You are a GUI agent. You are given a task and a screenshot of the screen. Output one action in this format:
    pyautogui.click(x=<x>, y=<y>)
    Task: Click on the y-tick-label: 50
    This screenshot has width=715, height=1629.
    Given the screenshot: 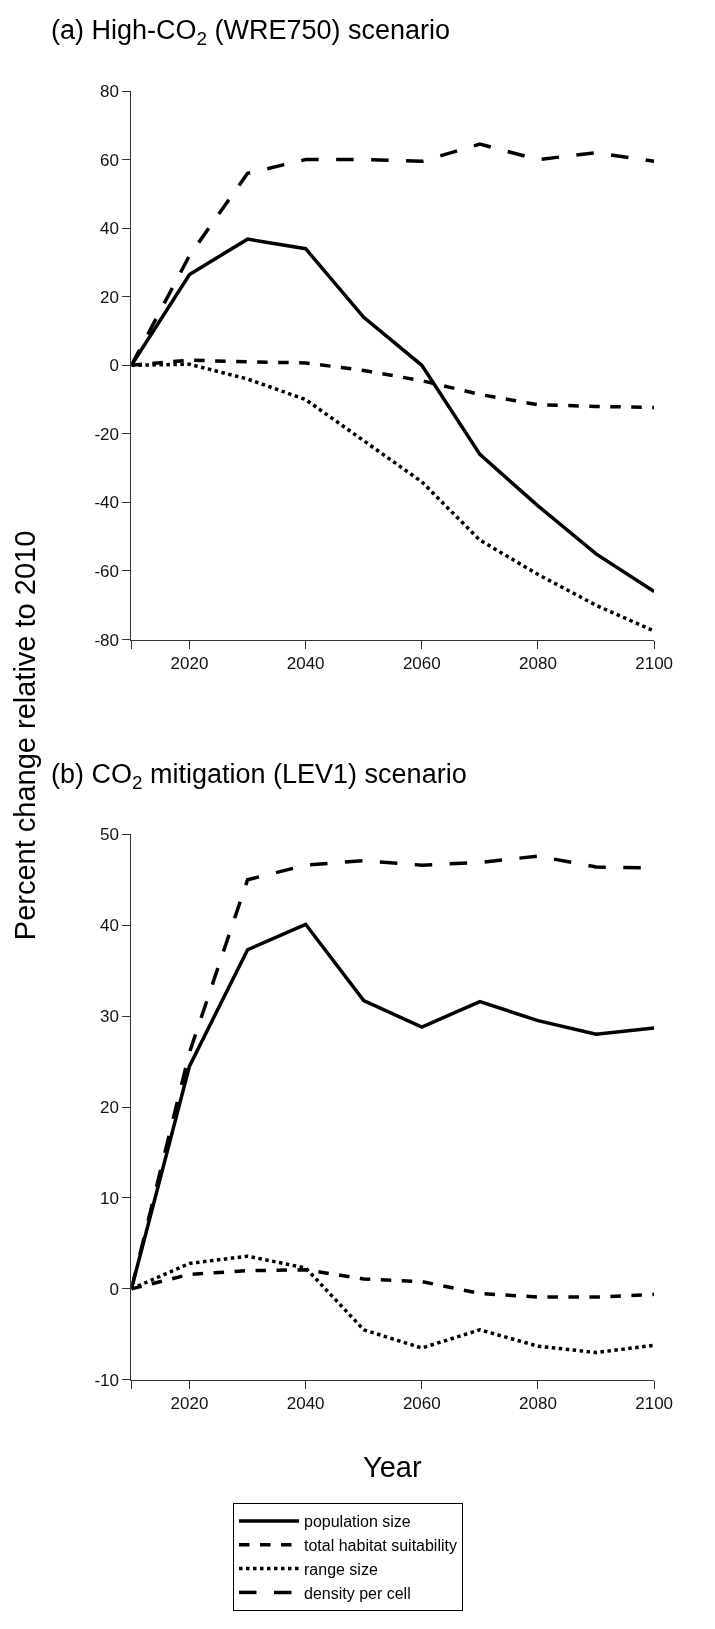 What is the action you would take?
    pyautogui.click(x=110, y=835)
    